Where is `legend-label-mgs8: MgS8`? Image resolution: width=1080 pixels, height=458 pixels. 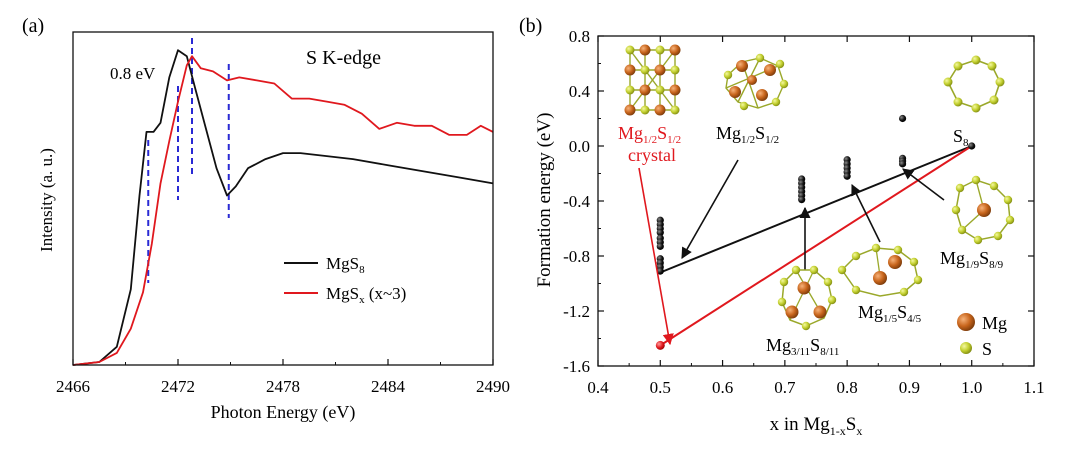
legend-label-mgs8: MgS8 is located at coordinates (345, 265).